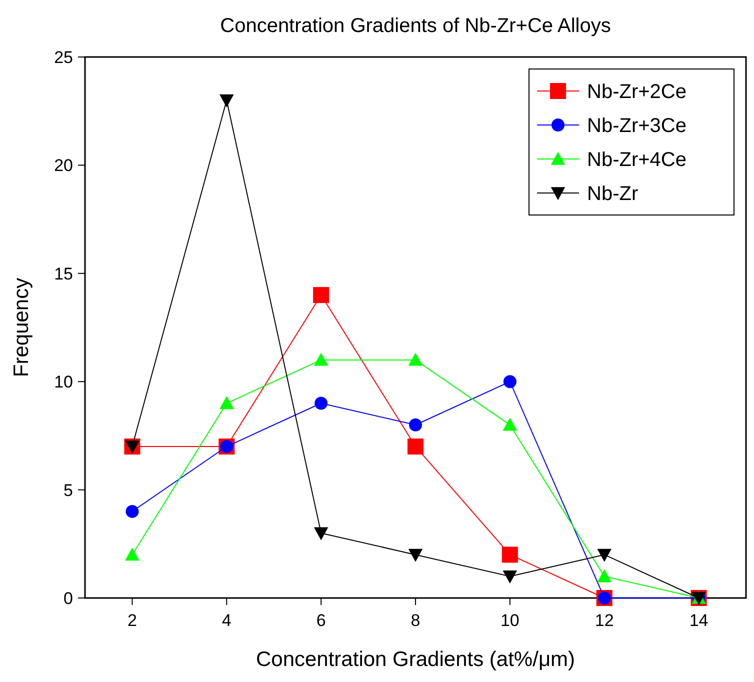  What do you see at coordinates (416, 659) in the screenshot?
I see `x-axis-title: Concentration Gradients (at%/μm)` at bounding box center [416, 659].